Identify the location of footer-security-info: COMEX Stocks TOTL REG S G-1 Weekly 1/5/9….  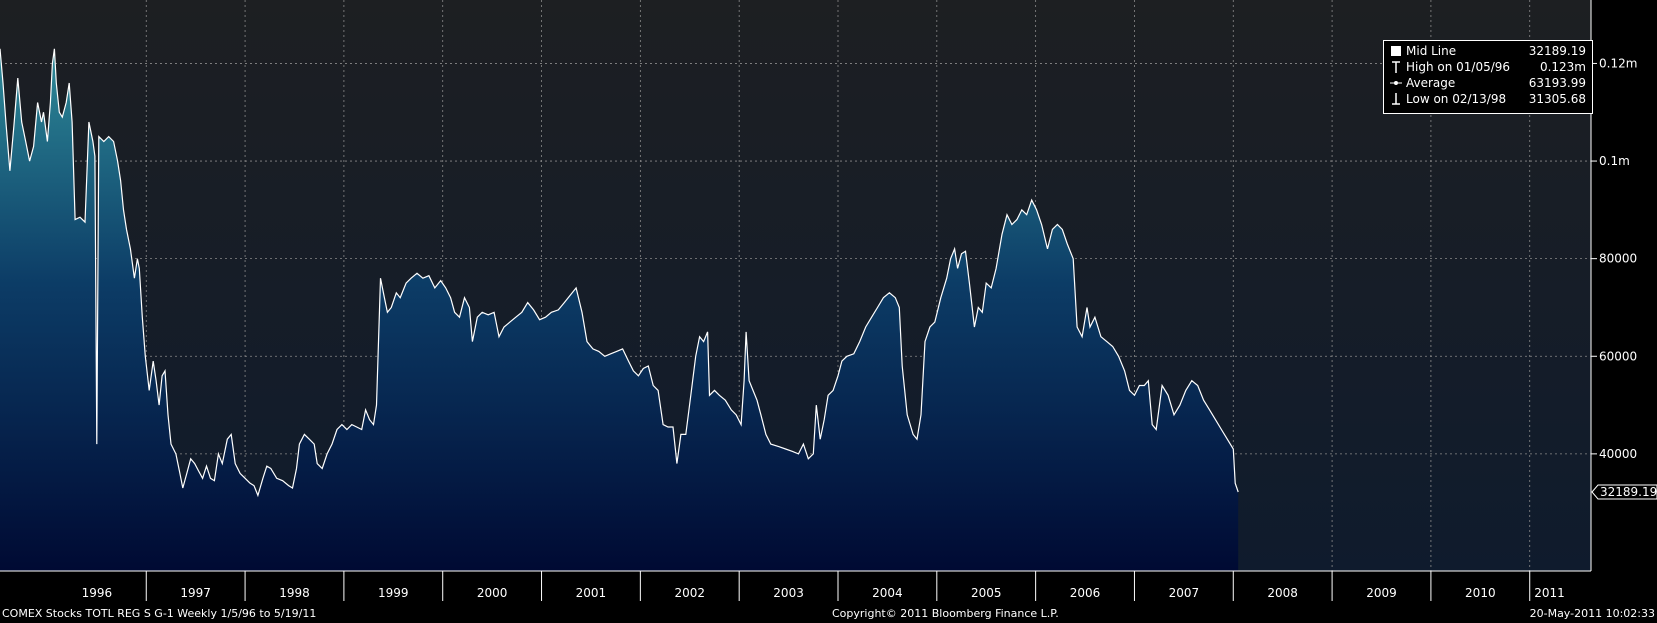
(159, 613).